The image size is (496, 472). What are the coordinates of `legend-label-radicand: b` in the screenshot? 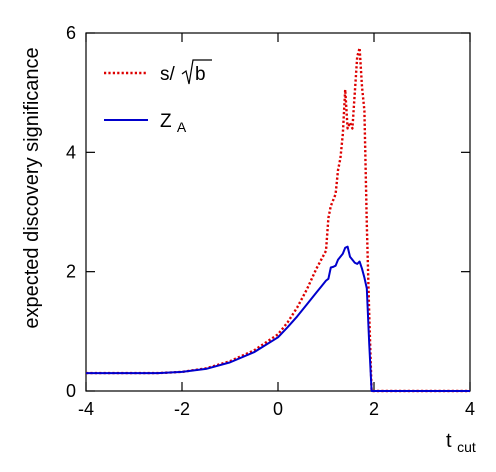 It's located at (200, 74).